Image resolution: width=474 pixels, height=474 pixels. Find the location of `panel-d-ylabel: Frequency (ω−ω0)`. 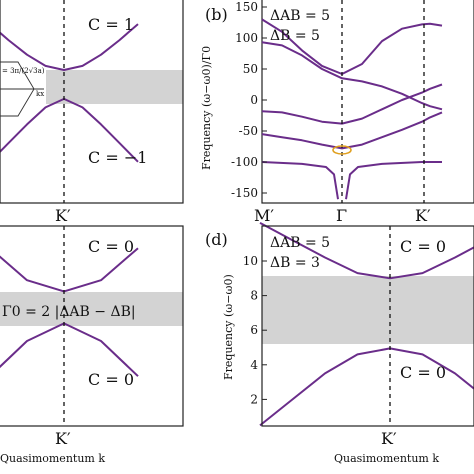

panel-d-ylabel: Frequency (ω−ω0) is located at coordinates (228, 327).